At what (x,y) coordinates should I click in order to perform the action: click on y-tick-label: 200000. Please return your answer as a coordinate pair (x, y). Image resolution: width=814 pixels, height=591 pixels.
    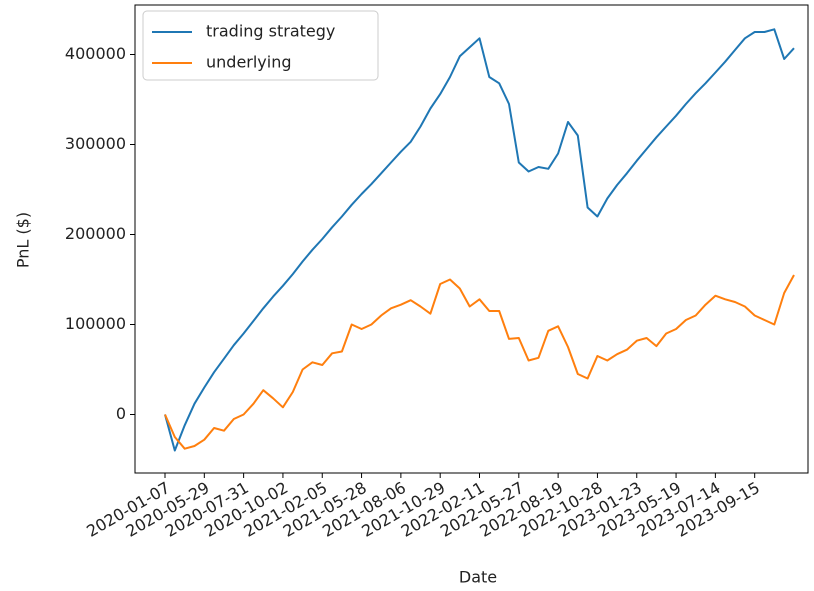
    Looking at the image, I should click on (95, 233).